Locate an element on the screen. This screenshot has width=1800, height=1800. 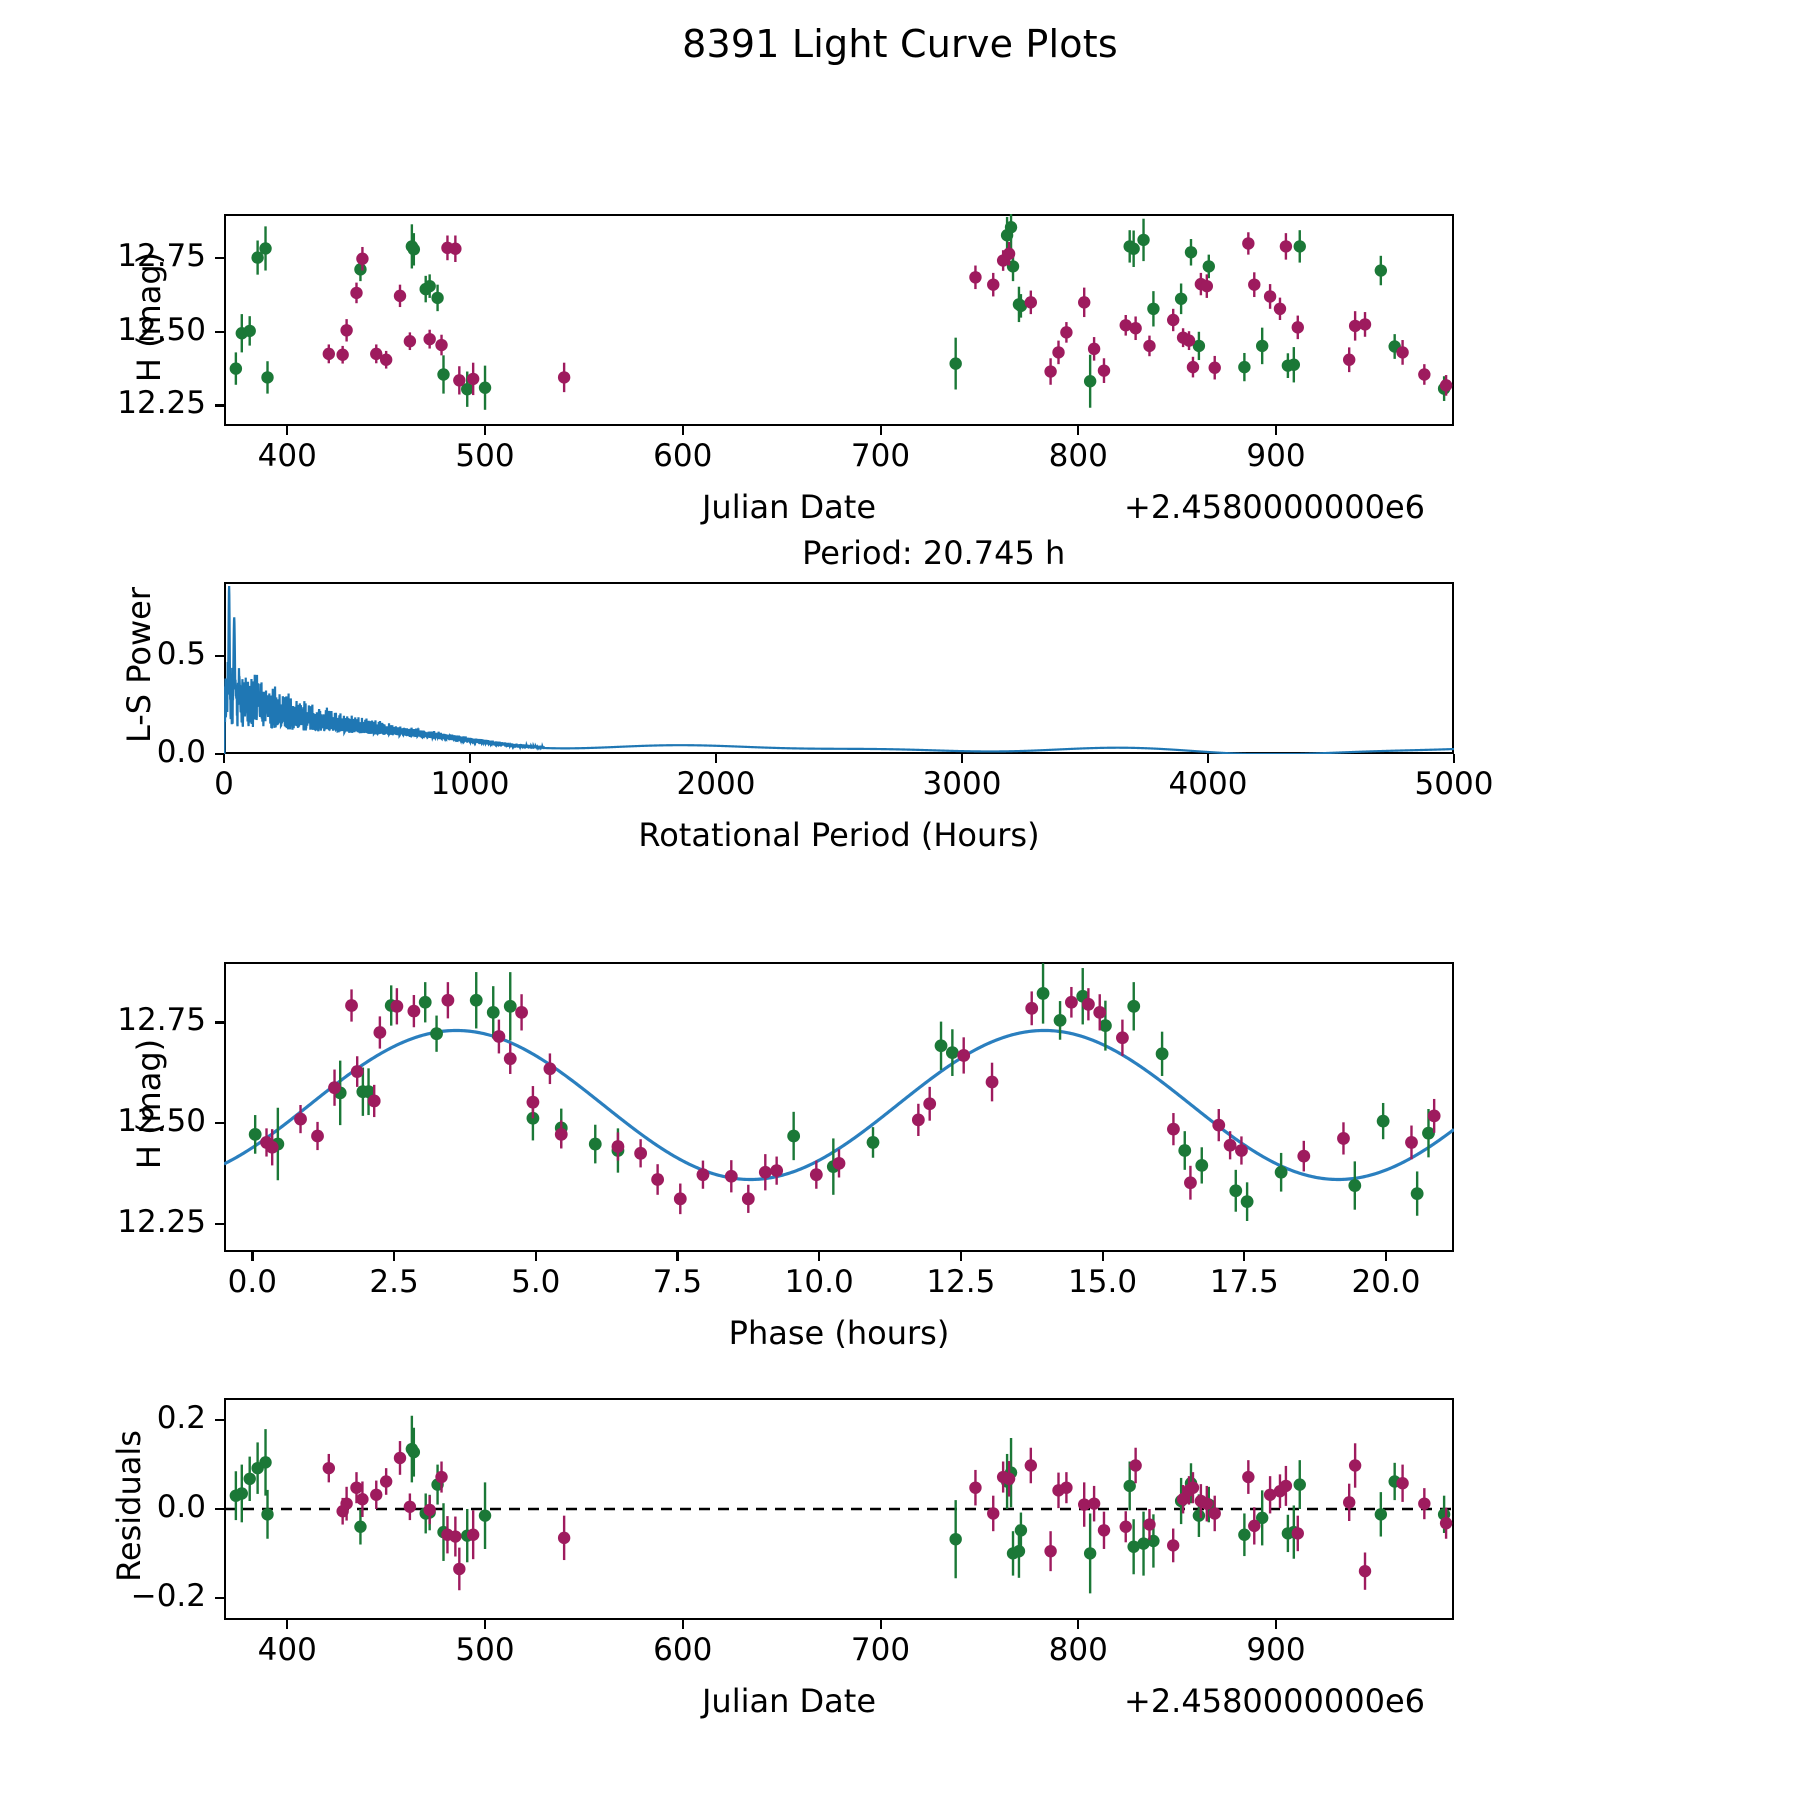
x-tick-label: 600 is located at coordinates (683, 1650).